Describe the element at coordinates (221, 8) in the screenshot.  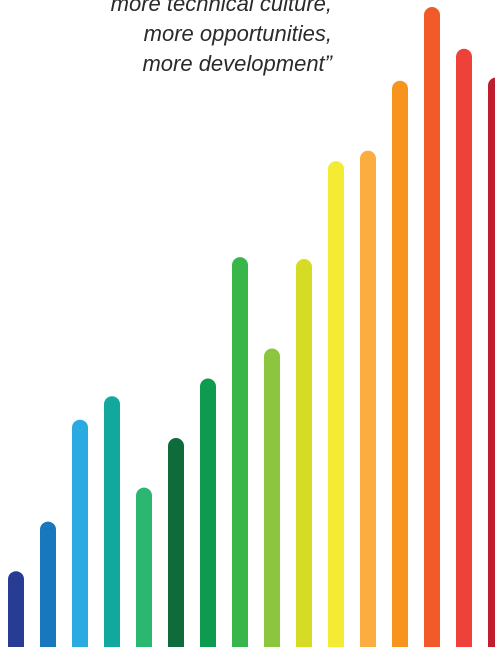
I see `quote-line-1: more technical culture,` at that location.